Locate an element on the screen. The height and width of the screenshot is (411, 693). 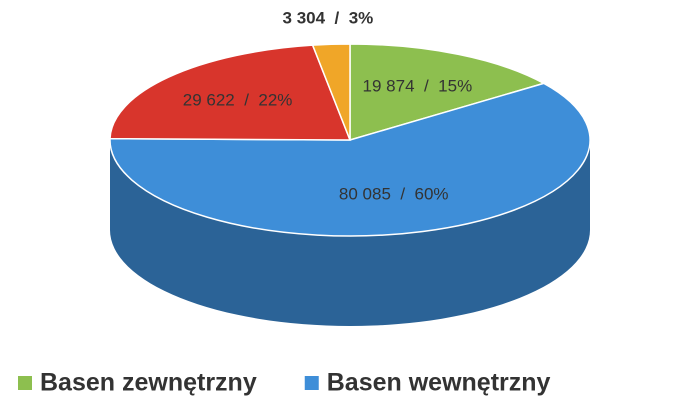
value-label: 3 304 / 3% is located at coordinates (328, 18).